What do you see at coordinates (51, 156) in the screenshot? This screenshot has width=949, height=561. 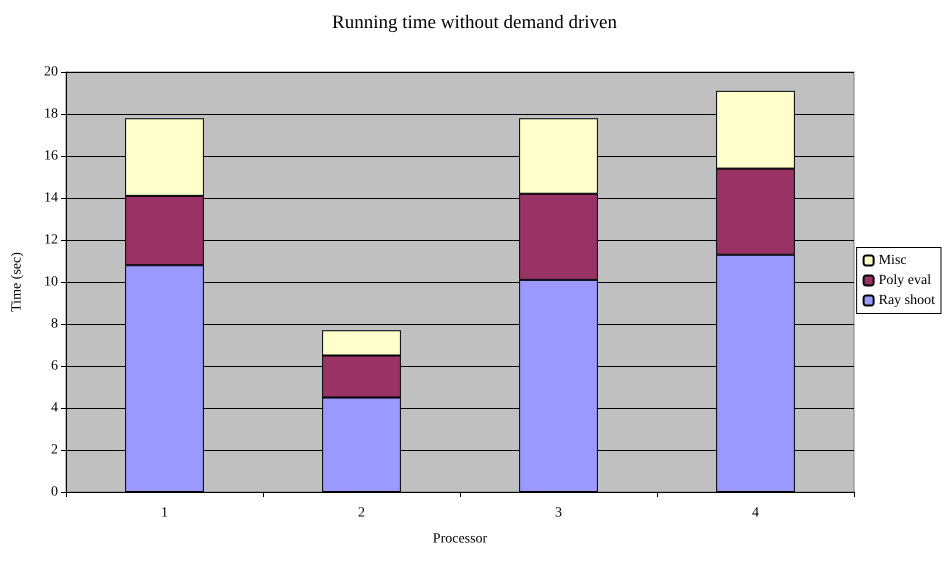 I see `y-tick-label: 16` at bounding box center [51, 156].